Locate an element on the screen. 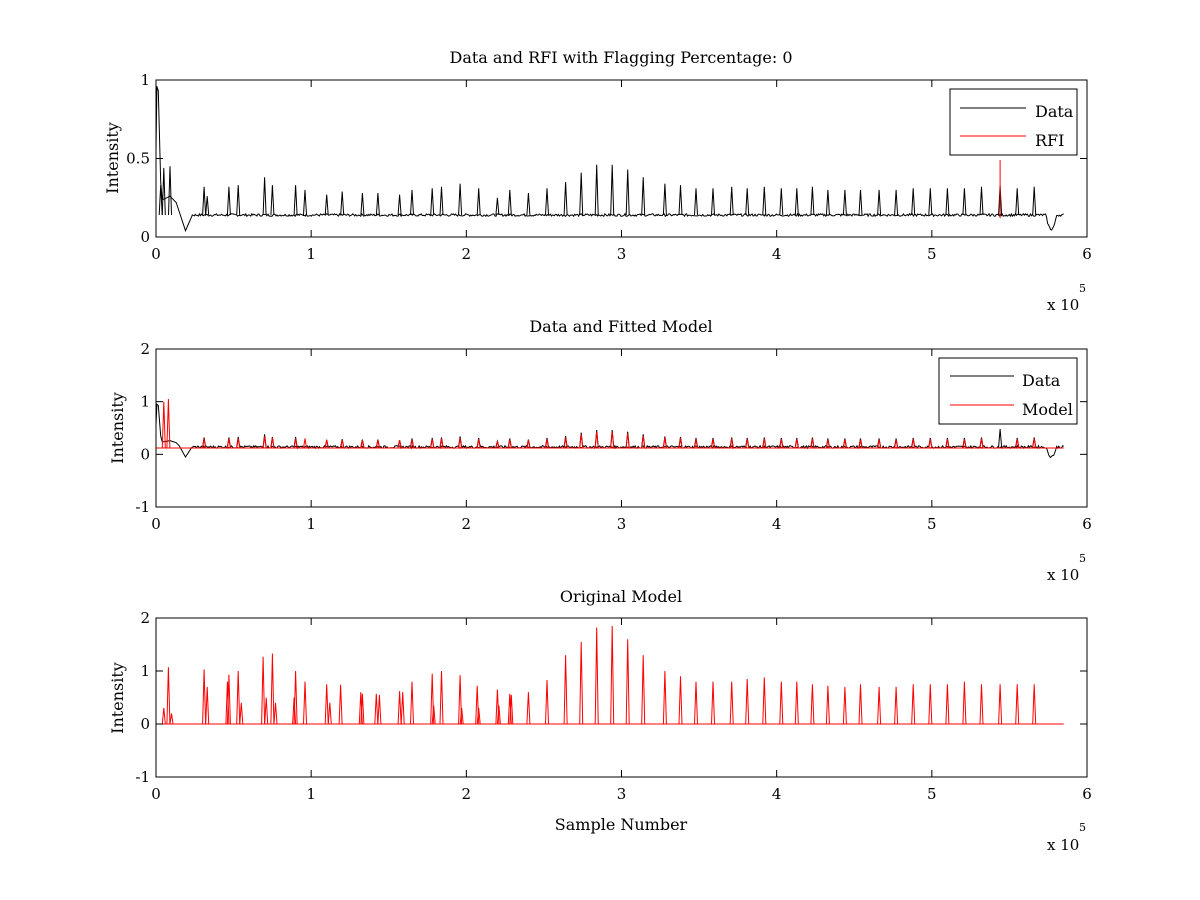 The width and height of the screenshot is (1200, 900). y-tick-label: 2 is located at coordinates (145, 618).